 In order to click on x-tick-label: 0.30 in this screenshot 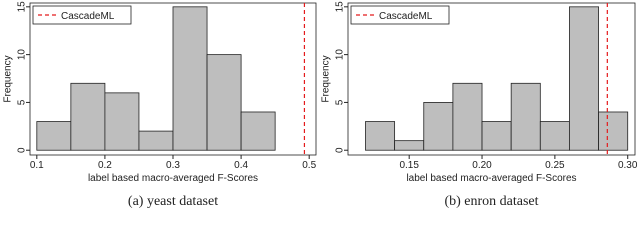, I will do `click(628, 165)`.